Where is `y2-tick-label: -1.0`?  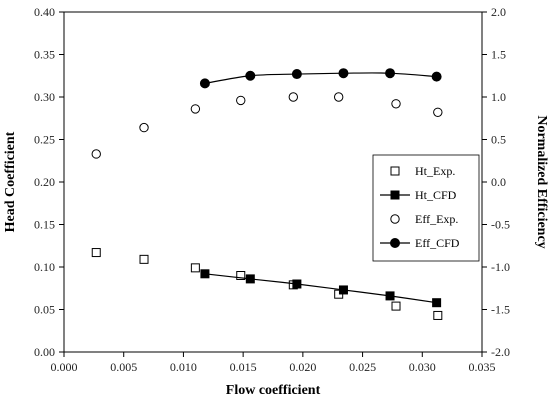
y2-tick-label: -1.0 is located at coordinates (500, 267).